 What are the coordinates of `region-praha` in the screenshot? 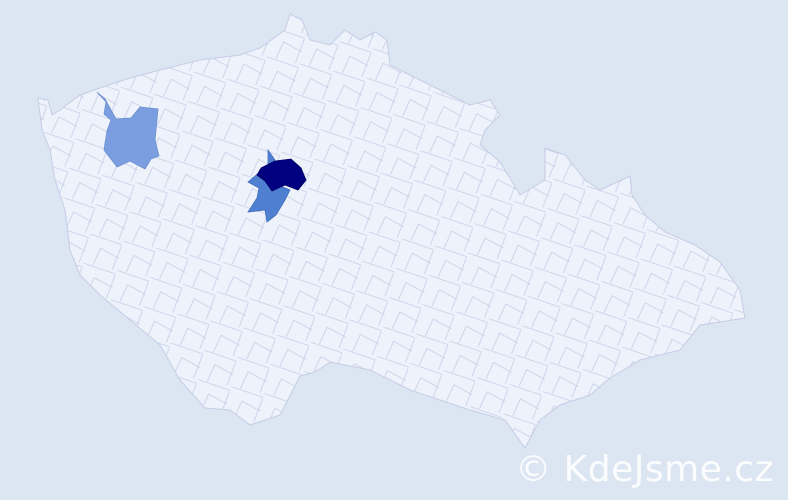 It's located at (281, 175).